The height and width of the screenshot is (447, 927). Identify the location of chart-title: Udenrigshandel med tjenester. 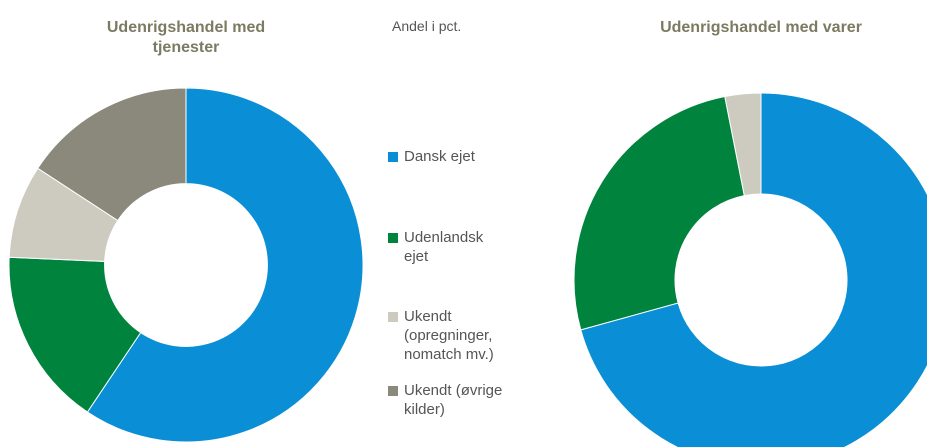
(186, 37).